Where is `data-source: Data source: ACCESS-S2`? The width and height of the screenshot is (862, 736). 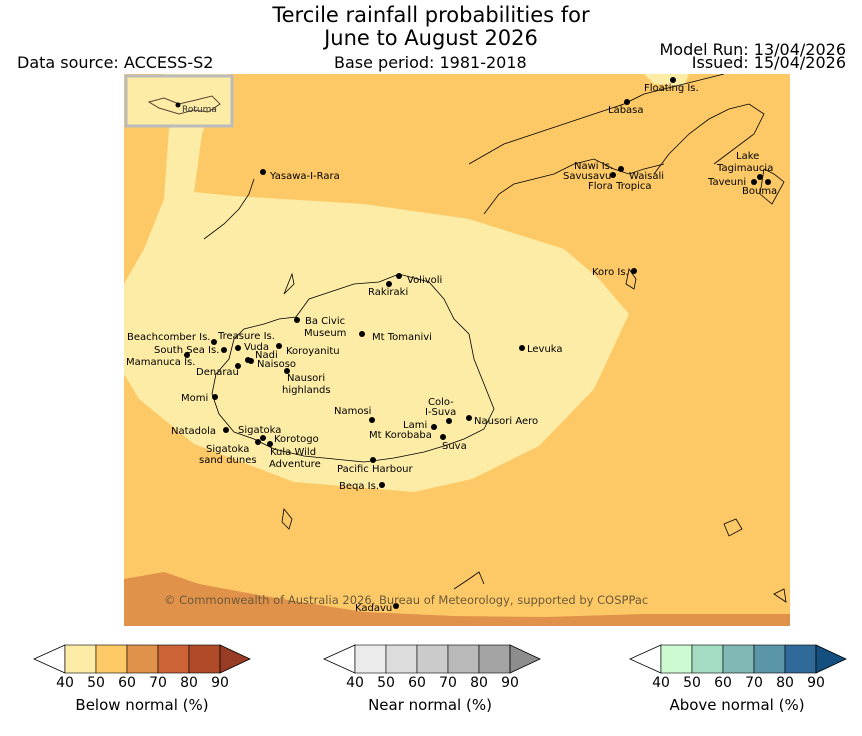
data-source: Data source: ACCESS-S2 is located at coordinates (115, 62).